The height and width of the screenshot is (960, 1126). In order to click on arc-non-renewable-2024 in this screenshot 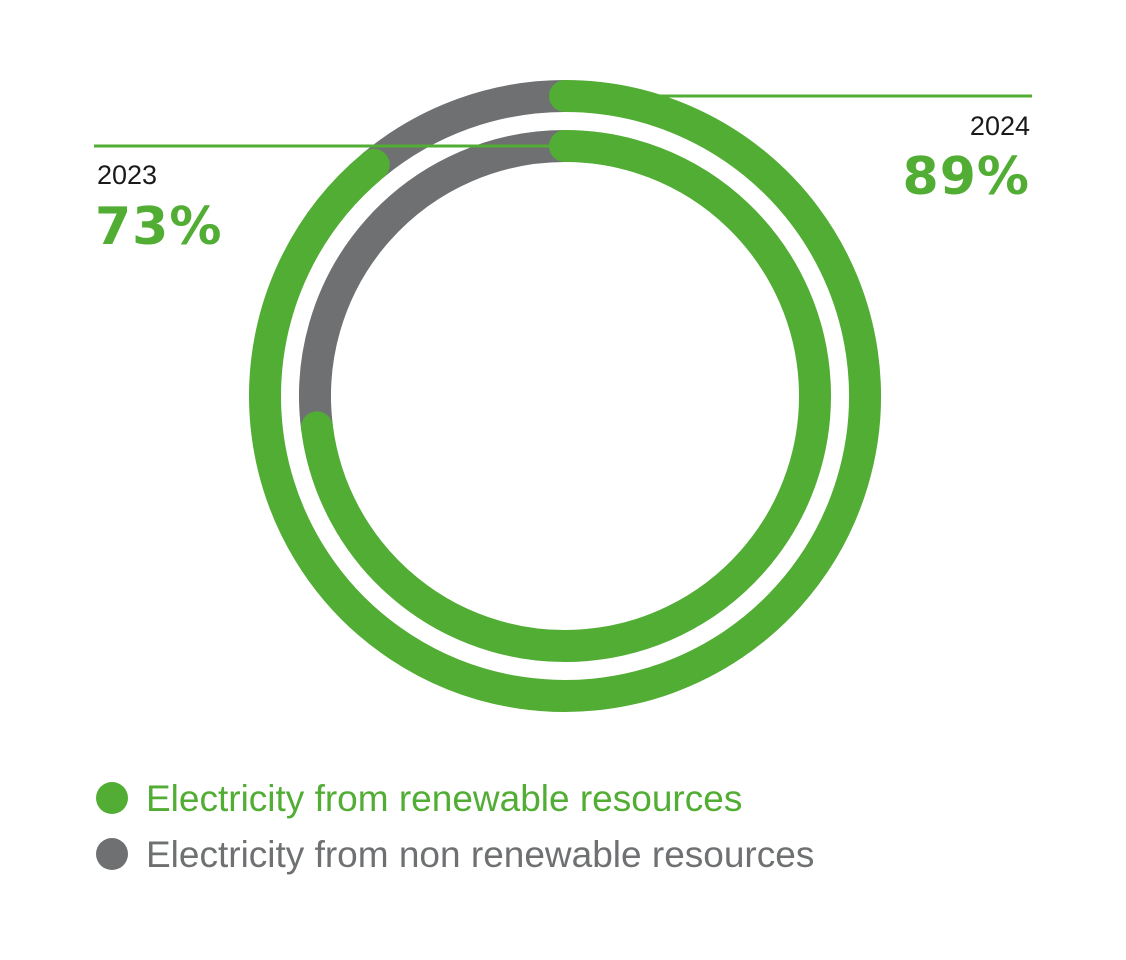, I will do `click(469, 130)`.